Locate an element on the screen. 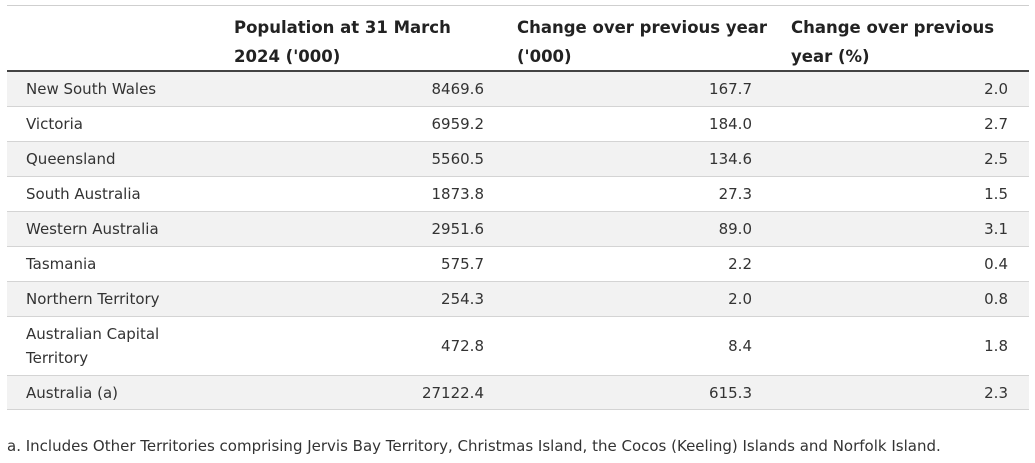 The width and height of the screenshot is (1035, 463). row-population: 1873.8 is located at coordinates (458, 194).